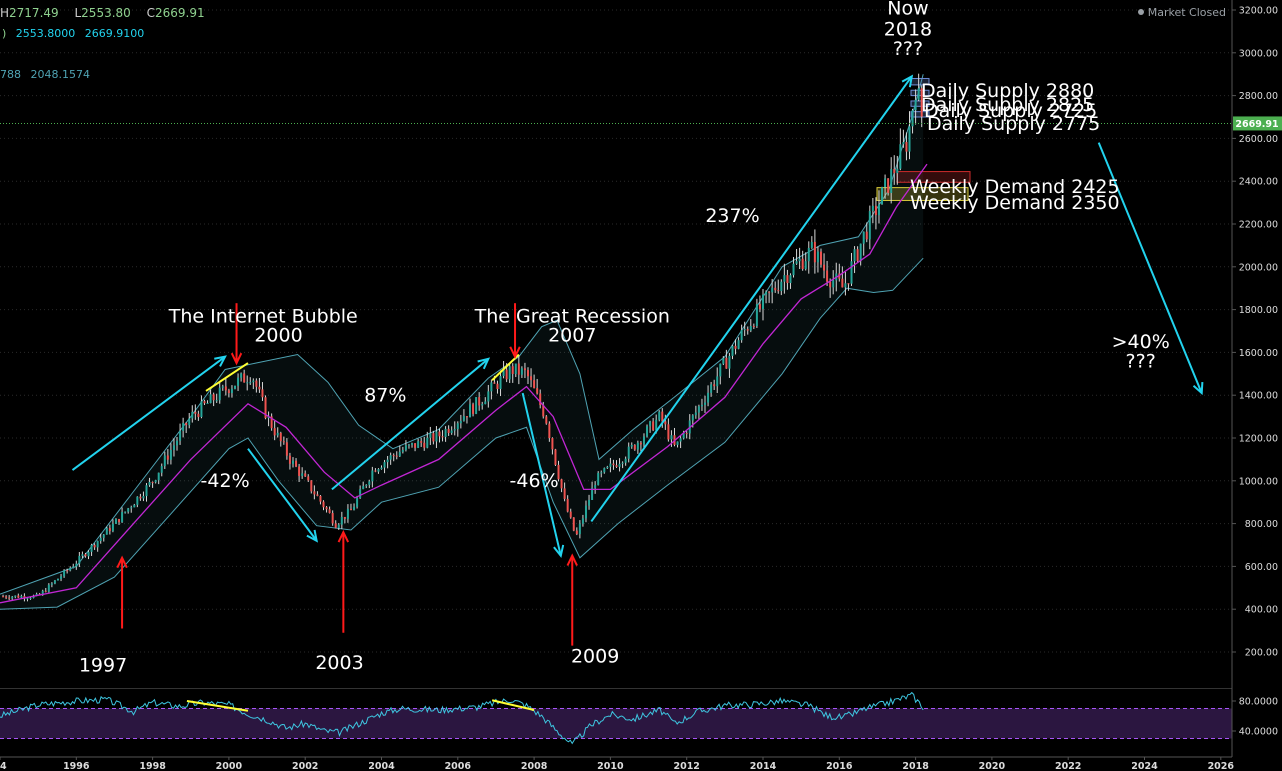  What do you see at coordinates (559, 551) in the screenshot?
I see `trend-arrow-head` at bounding box center [559, 551].